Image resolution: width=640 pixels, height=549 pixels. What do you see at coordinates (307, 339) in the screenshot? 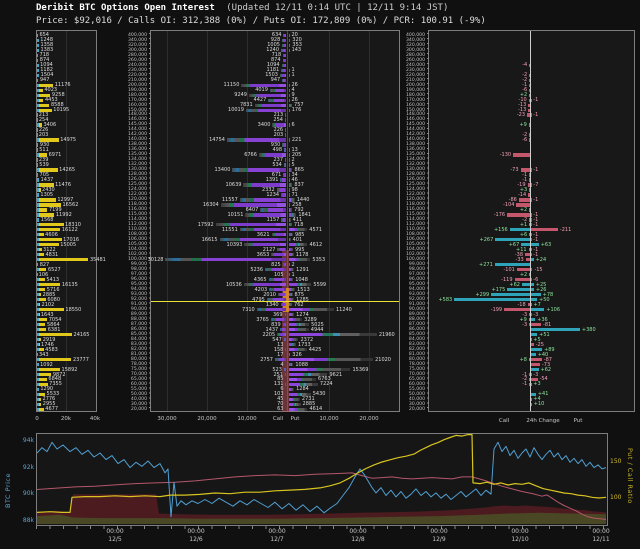
I see `put-oi-value: 2372` at bounding box center [307, 339].